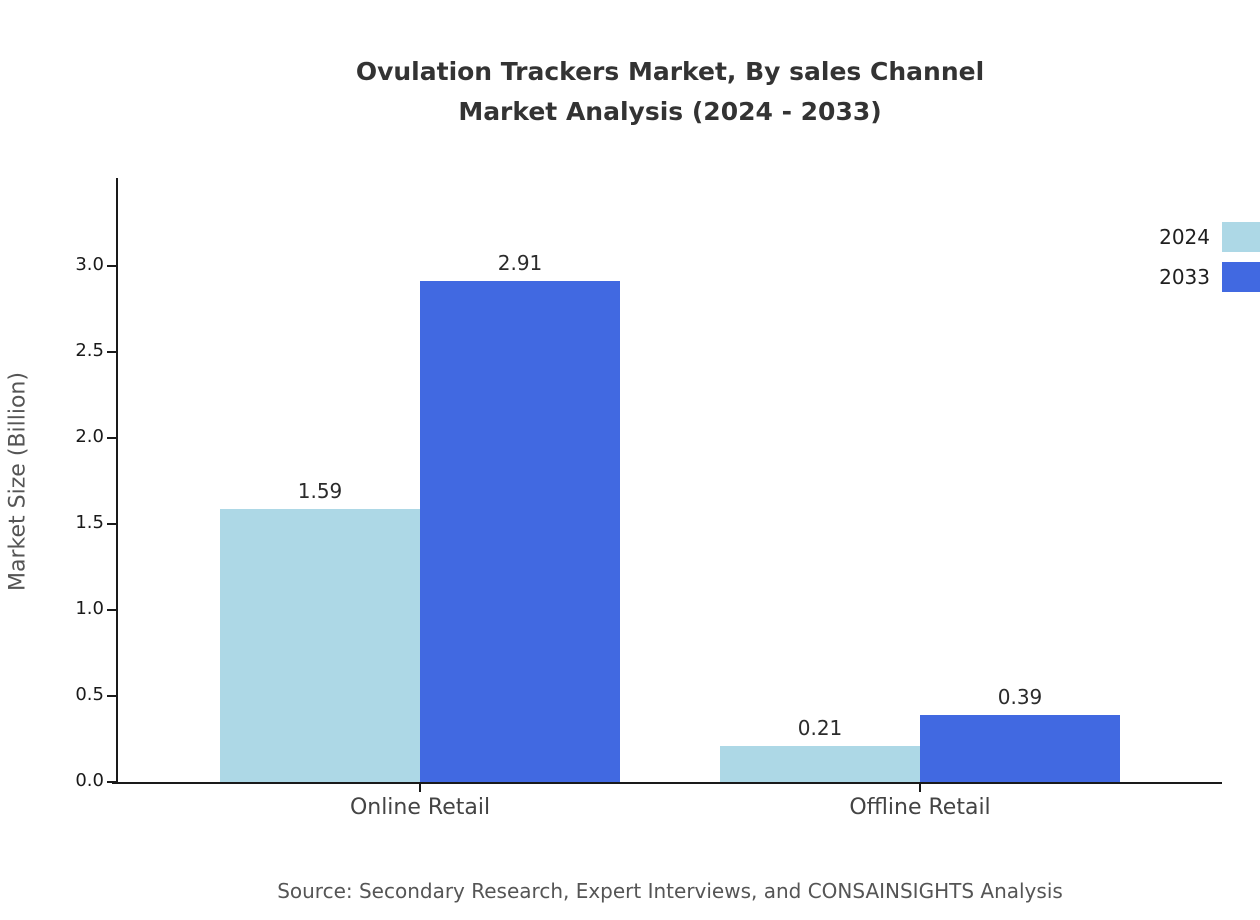  I want to click on legend-label-2033: 2033, so click(1184, 277).